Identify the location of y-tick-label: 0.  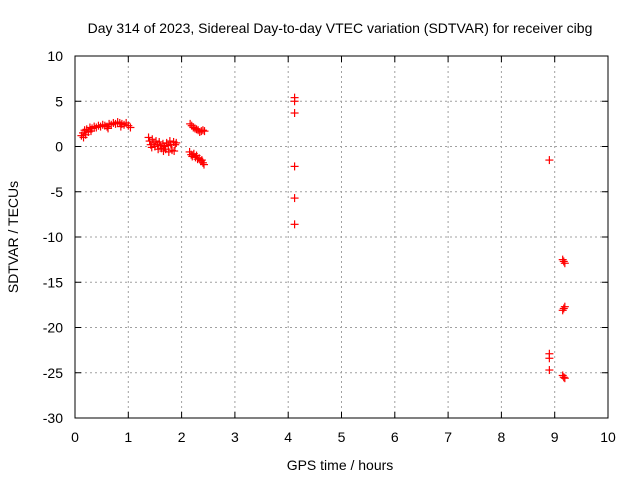
(59, 147).